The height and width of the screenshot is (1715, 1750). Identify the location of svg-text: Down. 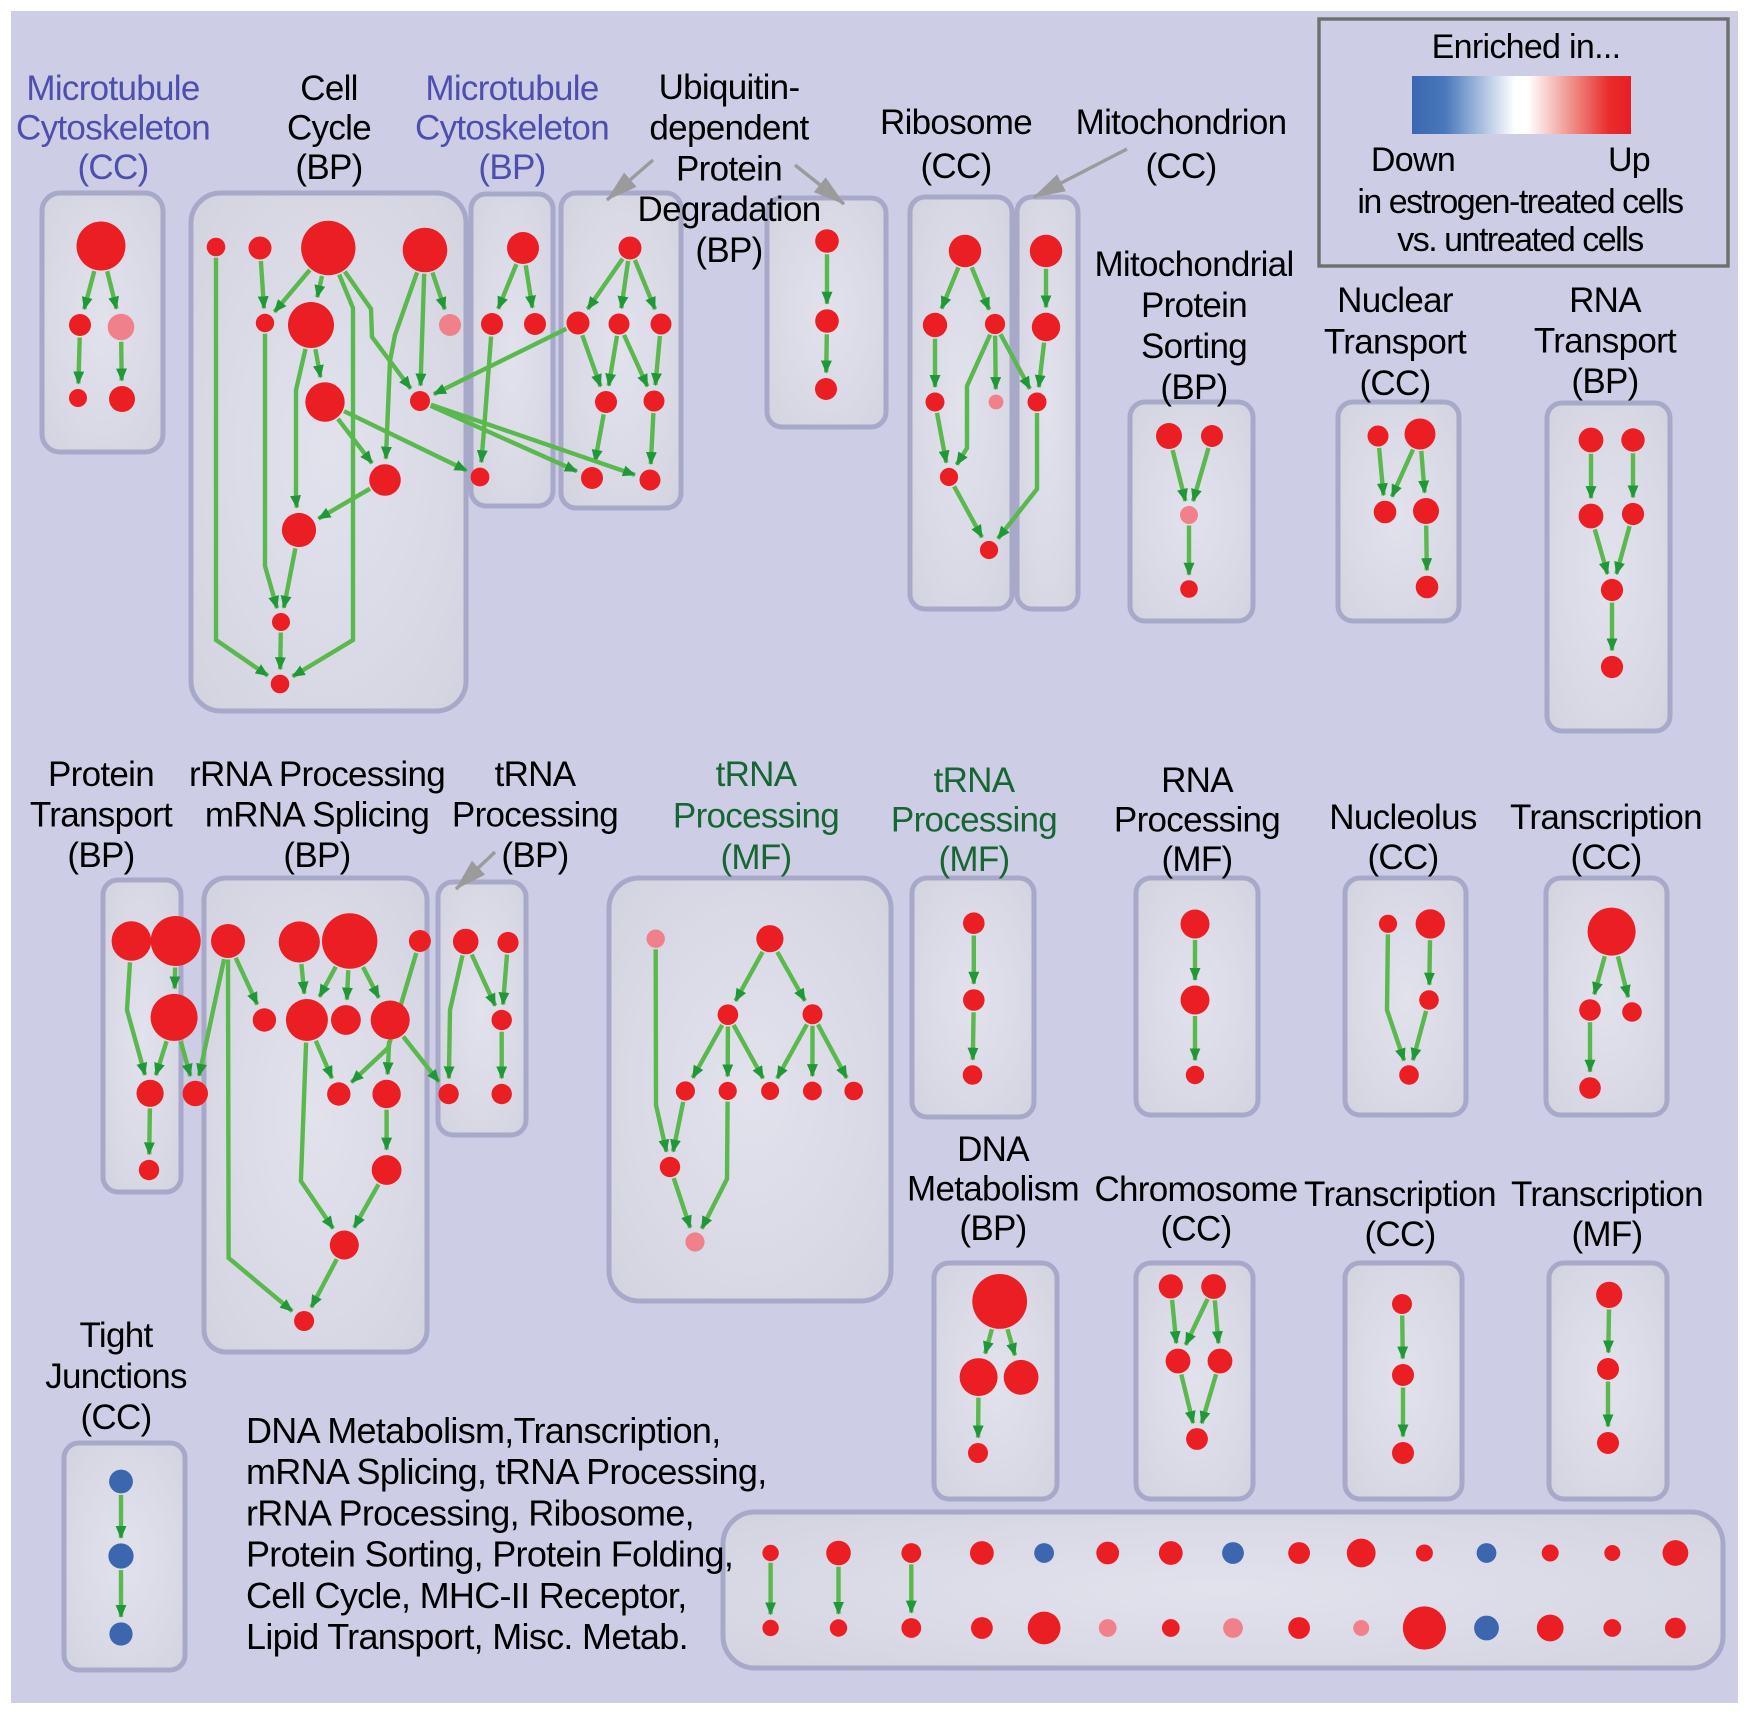
(1413, 160).